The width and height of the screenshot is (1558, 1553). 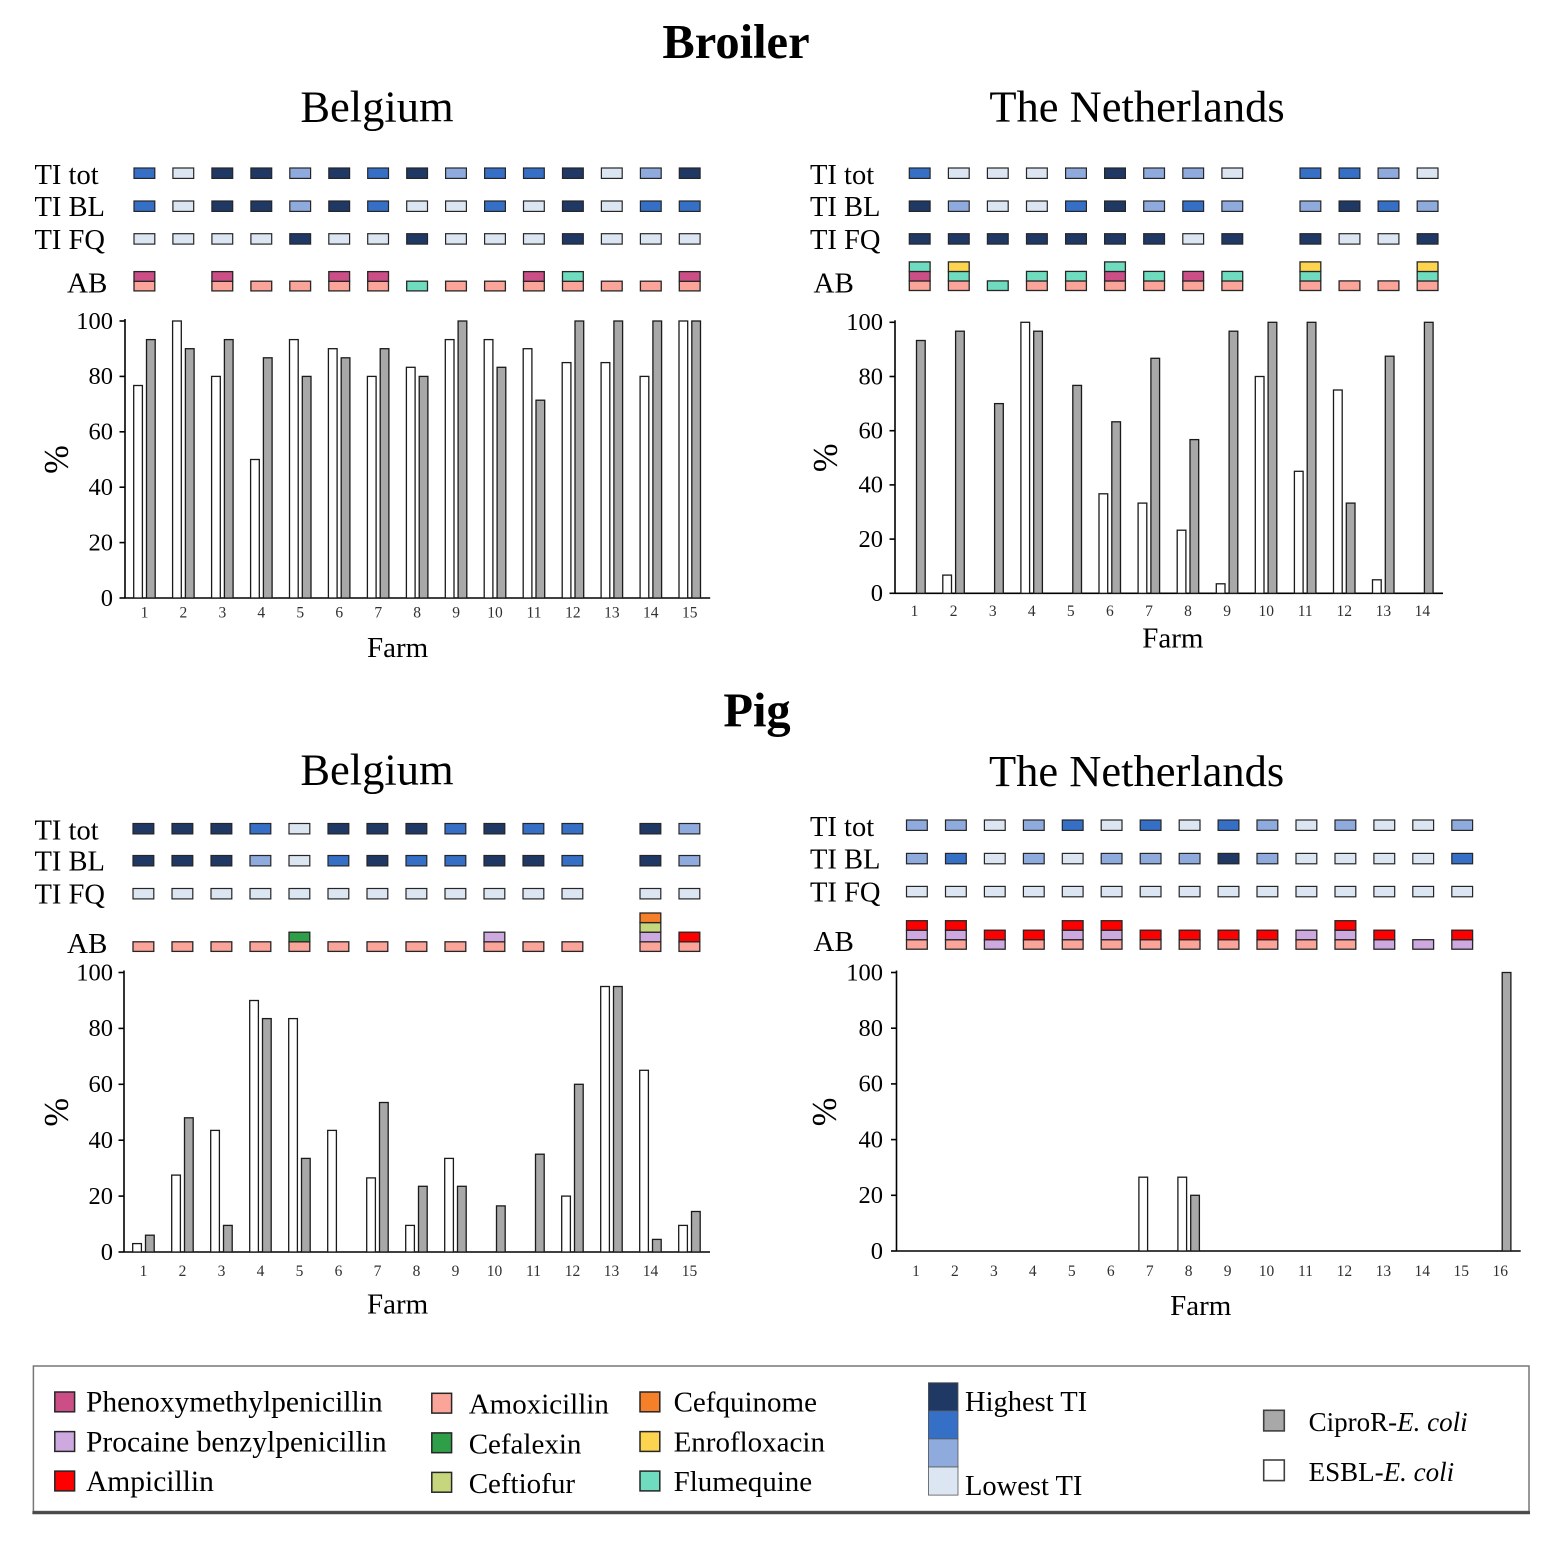 I want to click on svg-text: Amoxicillin, so click(x=539, y=1405).